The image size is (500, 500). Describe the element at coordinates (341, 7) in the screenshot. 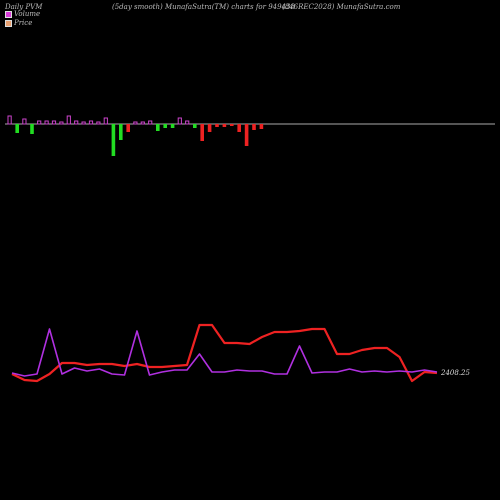

I see `header-right: (846REC2028) MunafaSutra.com` at that location.